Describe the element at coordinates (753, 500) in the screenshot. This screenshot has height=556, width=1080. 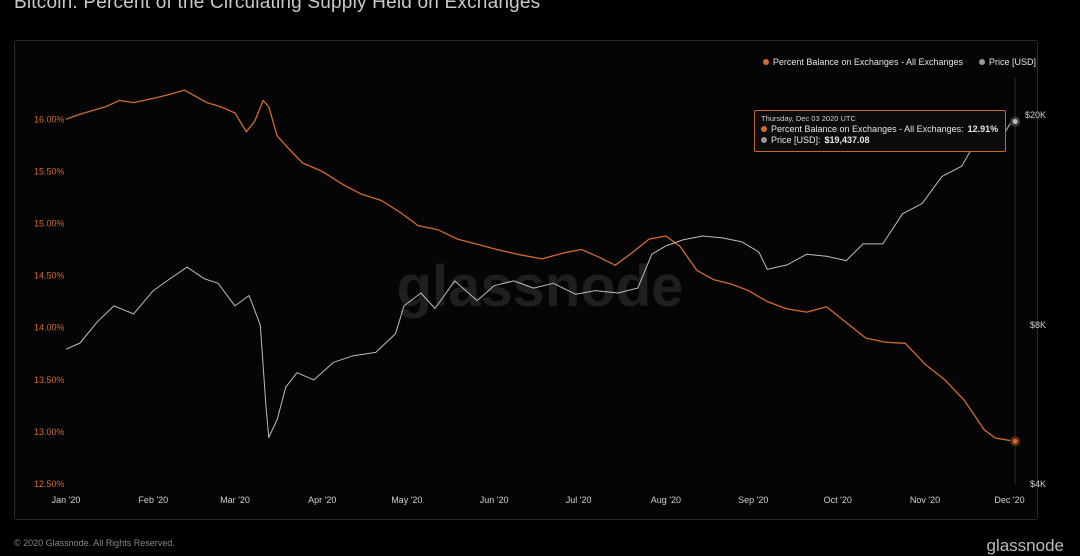
I see `x-tick-label: Sep '20` at that location.